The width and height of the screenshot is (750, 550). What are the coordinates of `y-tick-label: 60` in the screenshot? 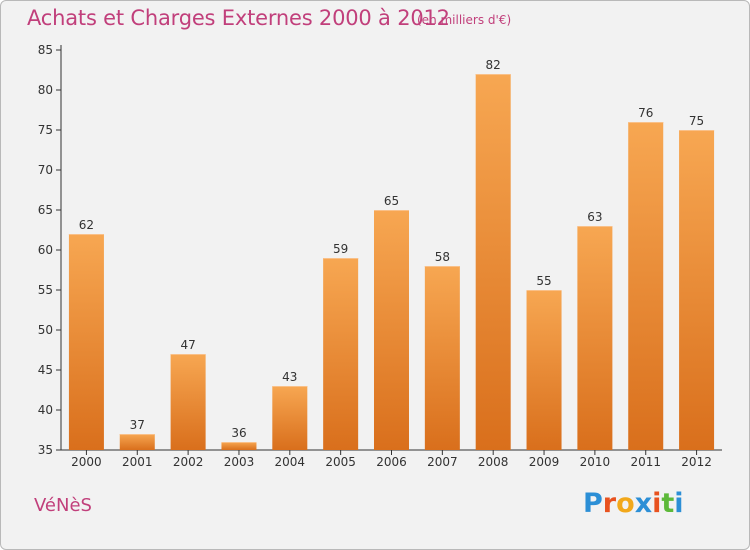 It's located at (45, 250).